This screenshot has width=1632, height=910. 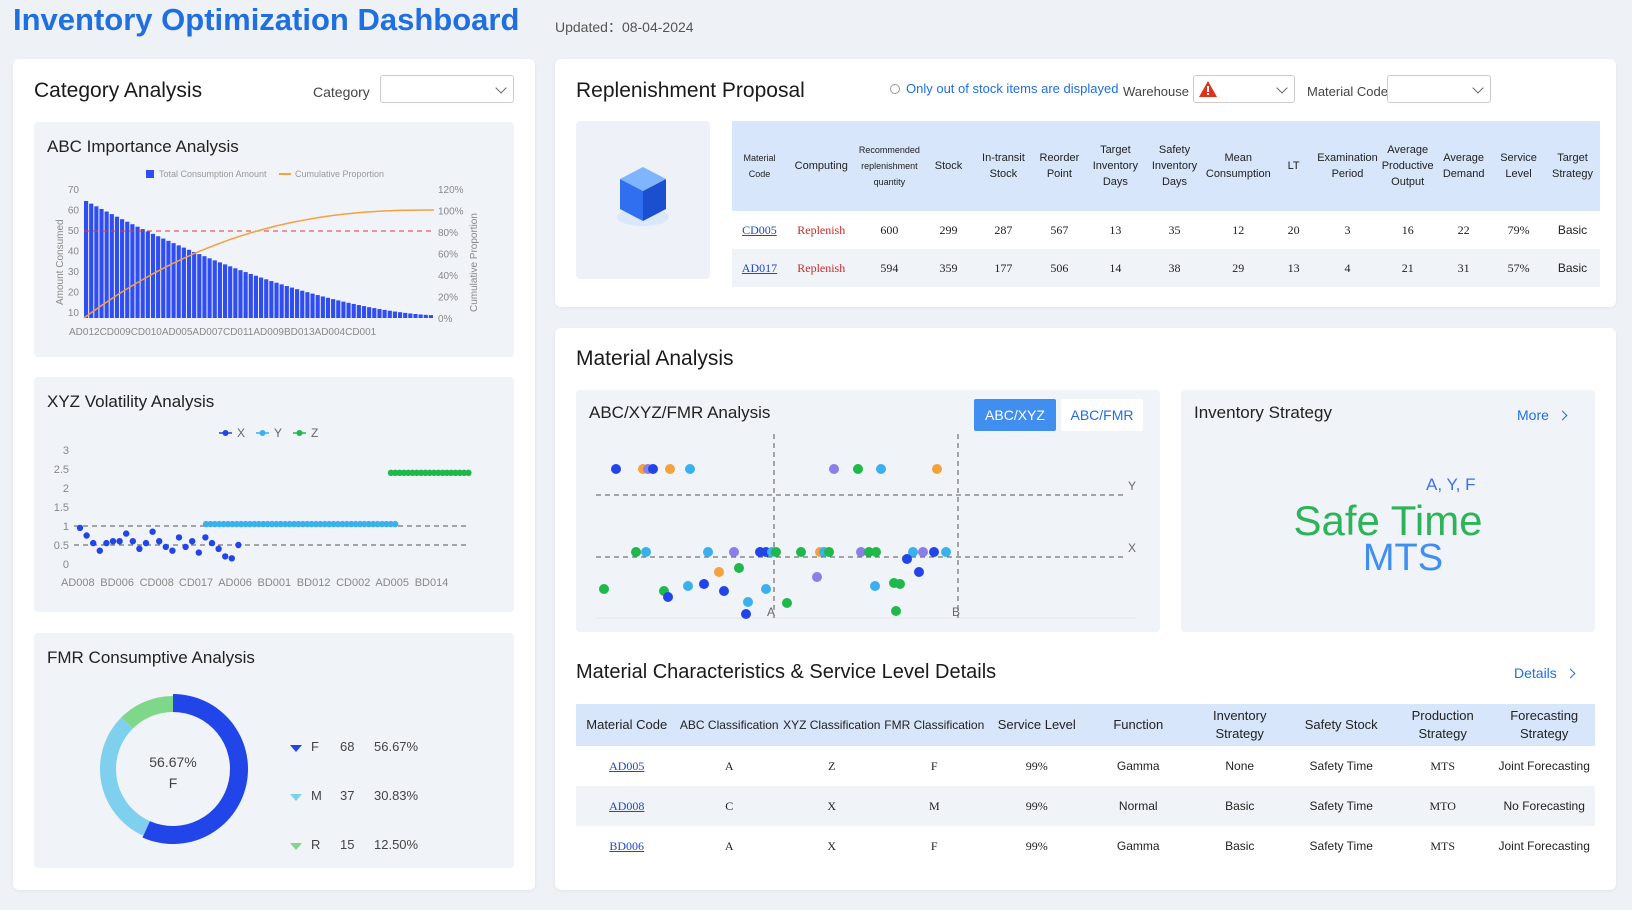 What do you see at coordinates (66, 489) in the screenshot?
I see `y-tick: 2` at bounding box center [66, 489].